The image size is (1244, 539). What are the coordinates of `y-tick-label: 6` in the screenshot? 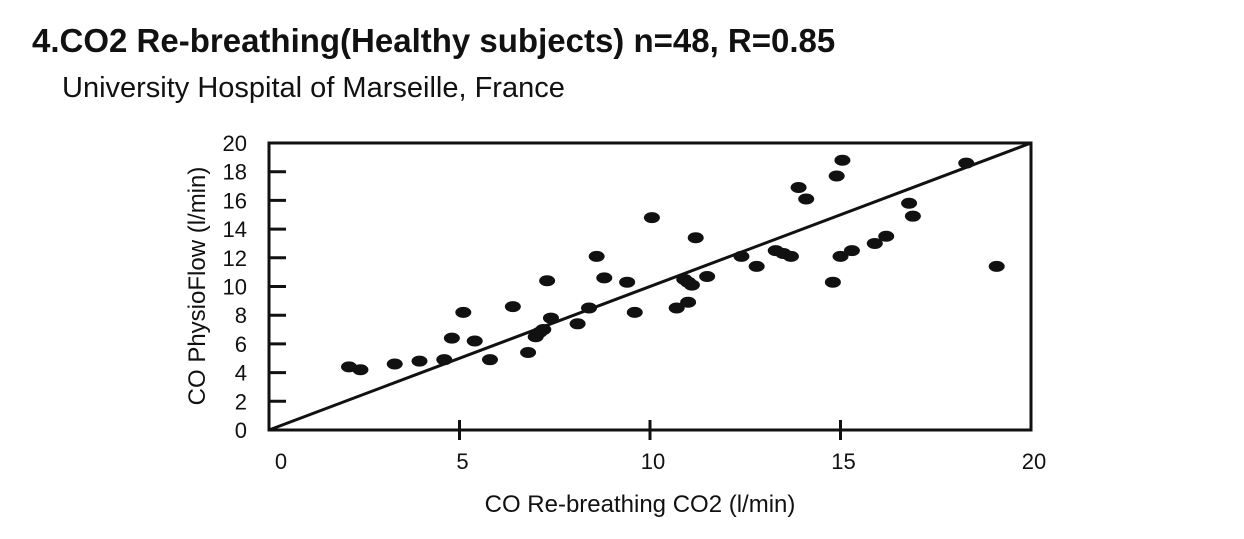 It's located at (241, 344).